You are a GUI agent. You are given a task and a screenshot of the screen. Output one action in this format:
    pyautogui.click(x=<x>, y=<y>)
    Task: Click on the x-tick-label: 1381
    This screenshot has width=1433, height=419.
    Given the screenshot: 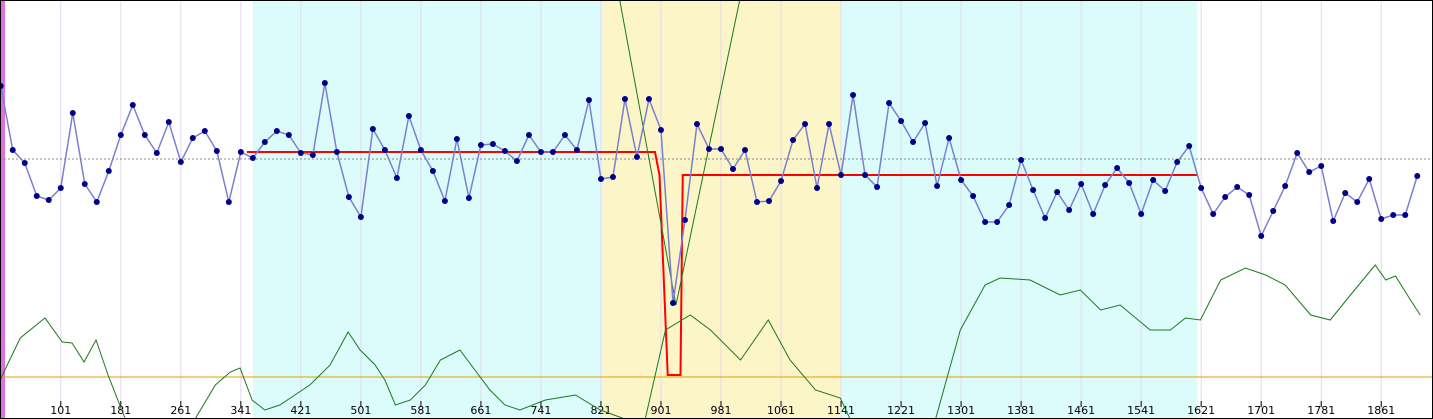 What is the action you would take?
    pyautogui.click(x=1021, y=410)
    